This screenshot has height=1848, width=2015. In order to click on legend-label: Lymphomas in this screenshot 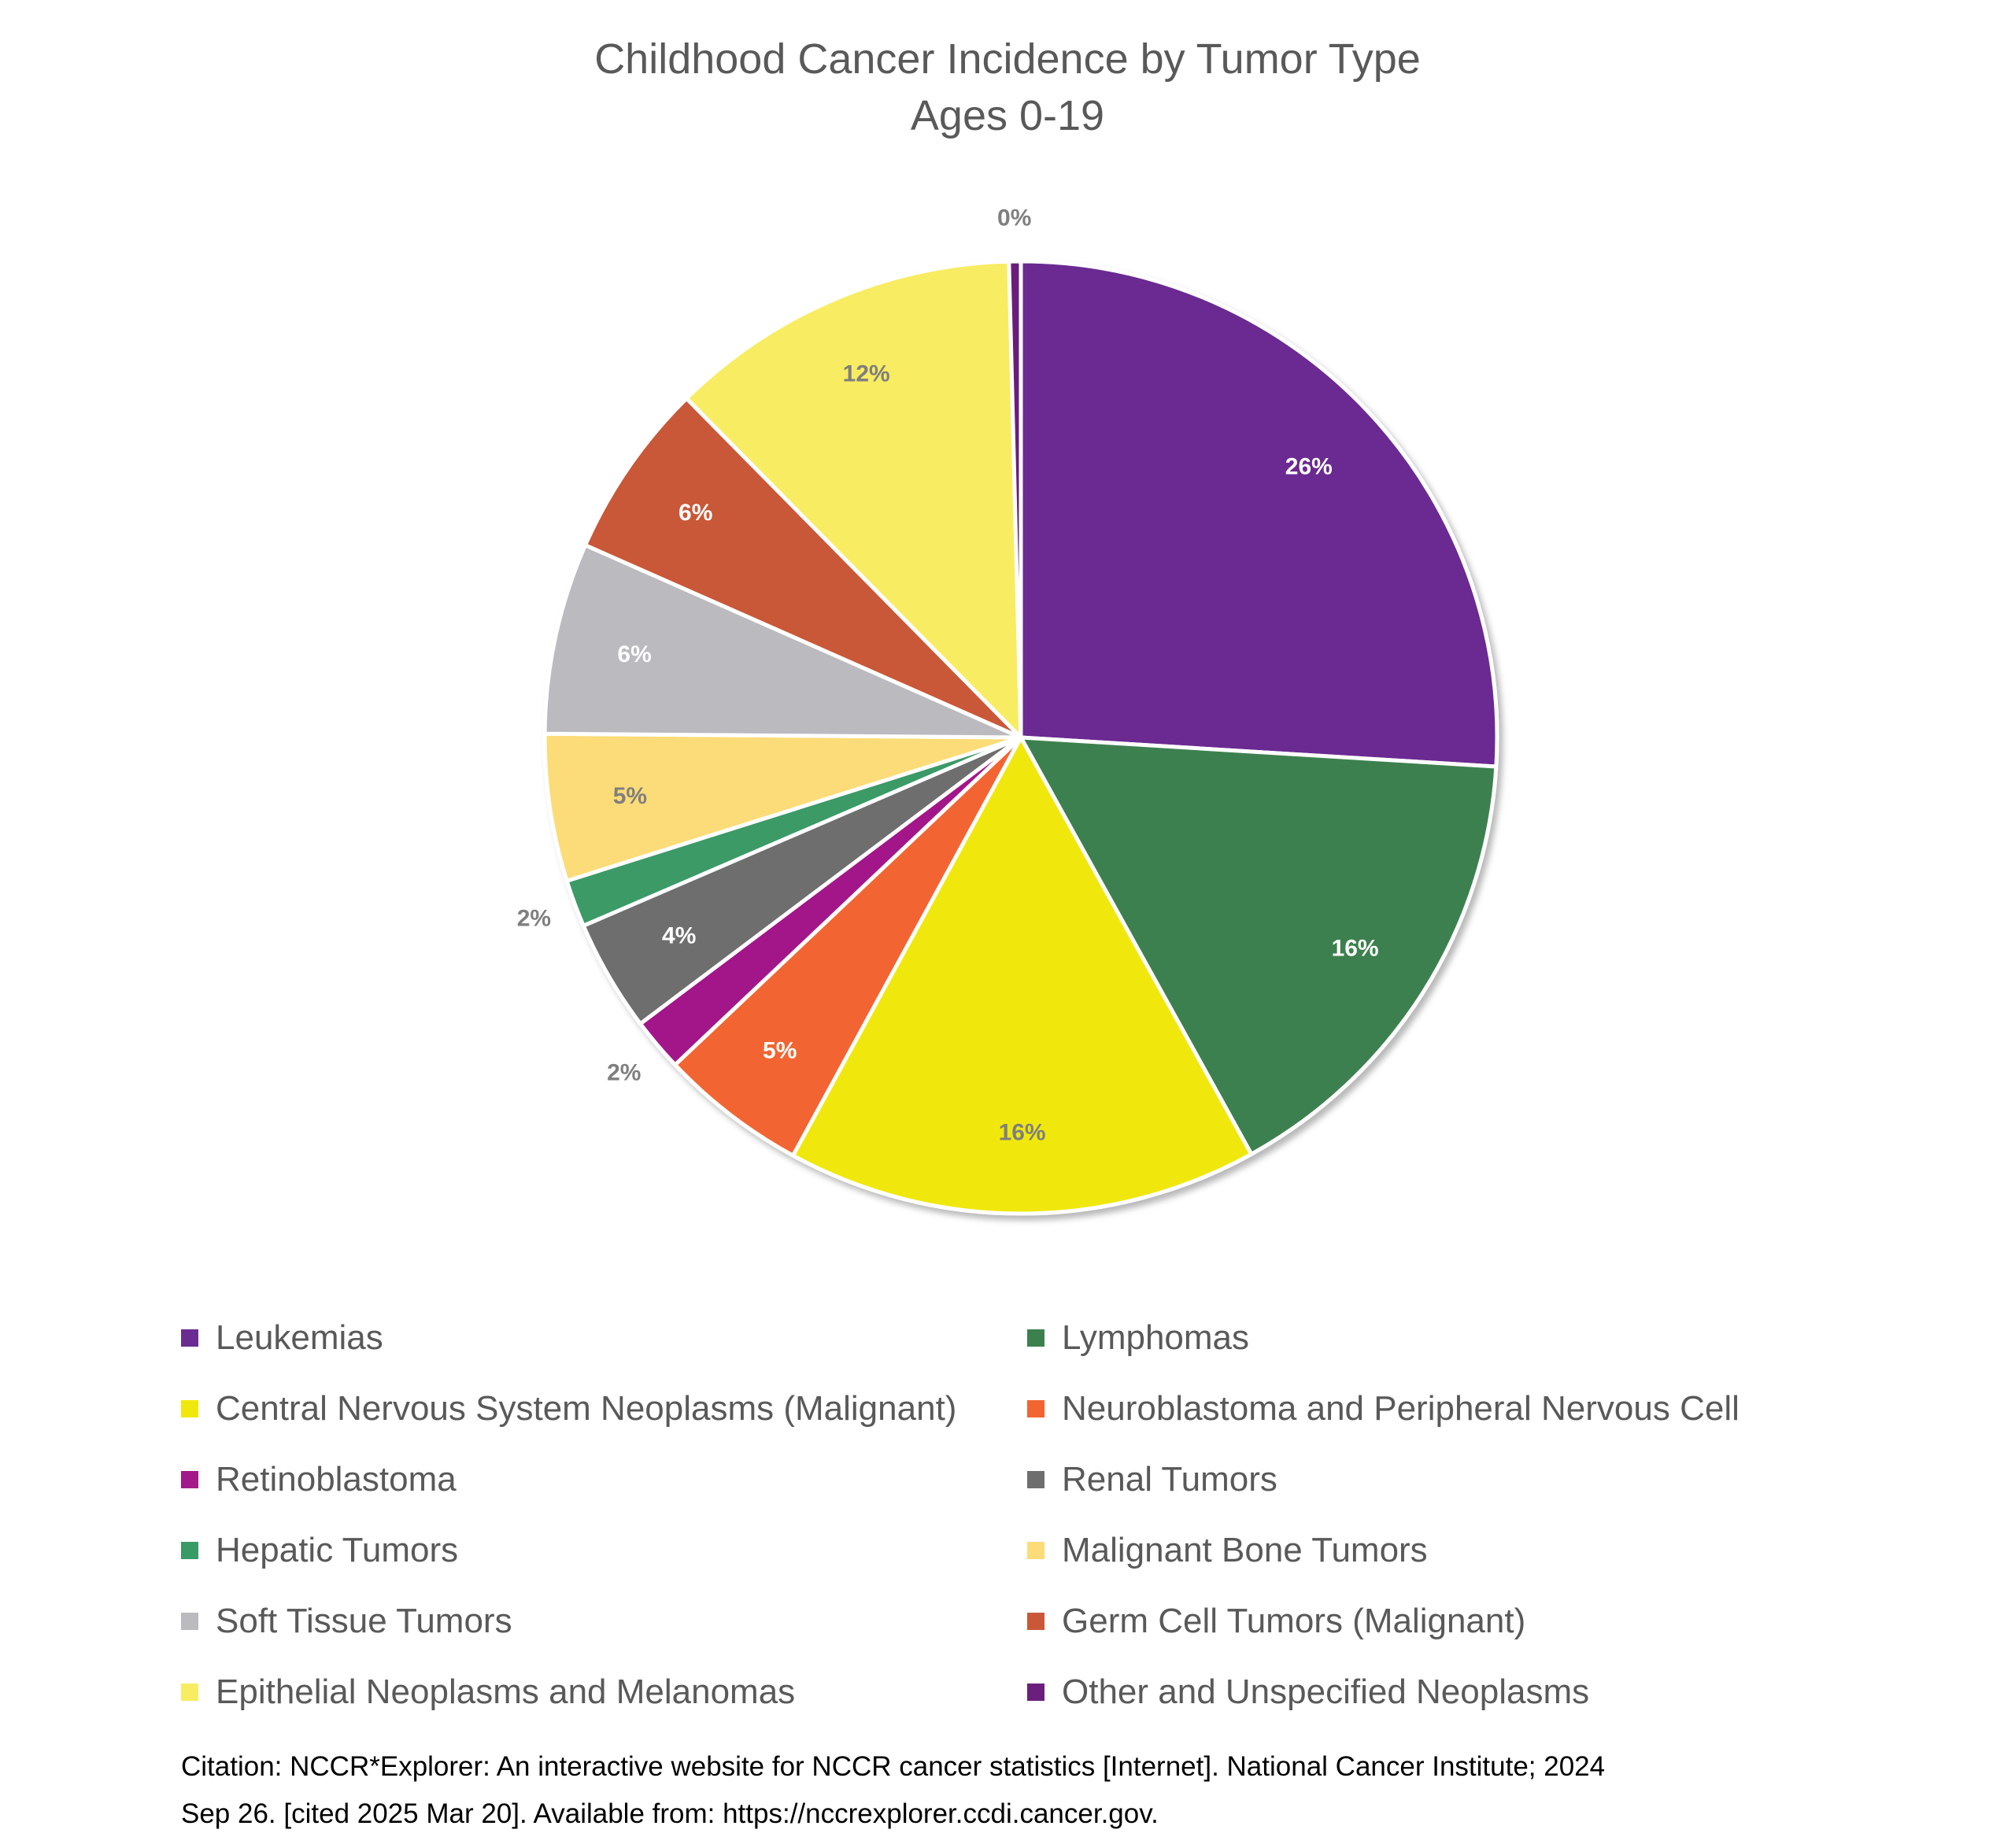, I will do `click(1156, 1337)`.